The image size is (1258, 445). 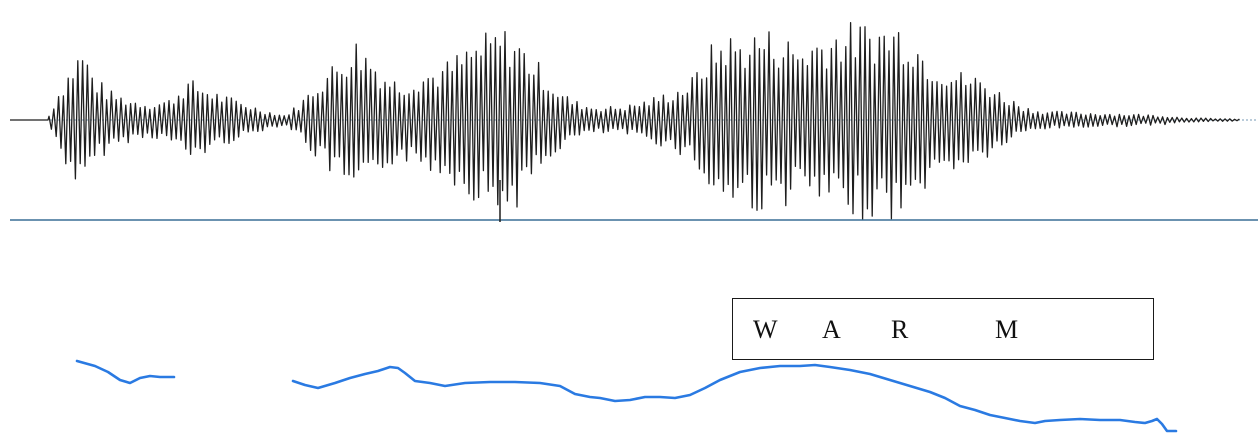 I want to click on word-letter-w: W, so click(x=765, y=329).